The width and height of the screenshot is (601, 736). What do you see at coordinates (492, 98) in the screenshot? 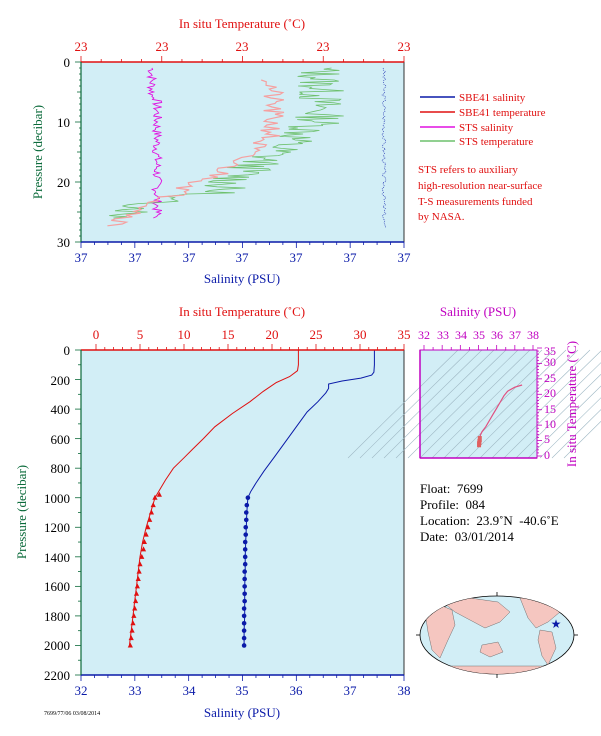
I see `legend-label-sbe41-salinity: SBE41 salinity` at bounding box center [492, 98].